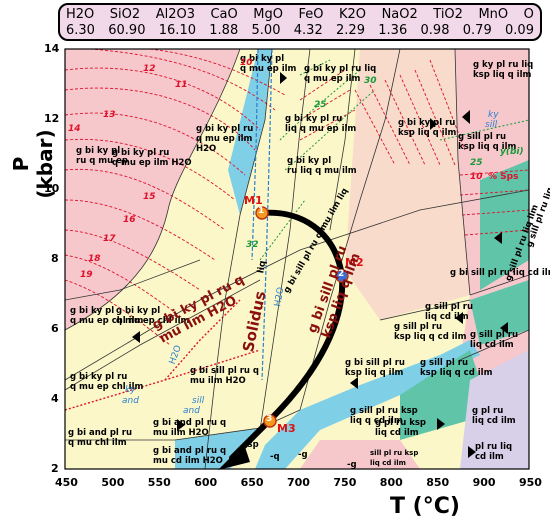 This screenshot has height=528, width=550. What do you see at coordinates (52, 48) in the screenshot?
I see `y-tick-label: 14` at bounding box center [52, 48].